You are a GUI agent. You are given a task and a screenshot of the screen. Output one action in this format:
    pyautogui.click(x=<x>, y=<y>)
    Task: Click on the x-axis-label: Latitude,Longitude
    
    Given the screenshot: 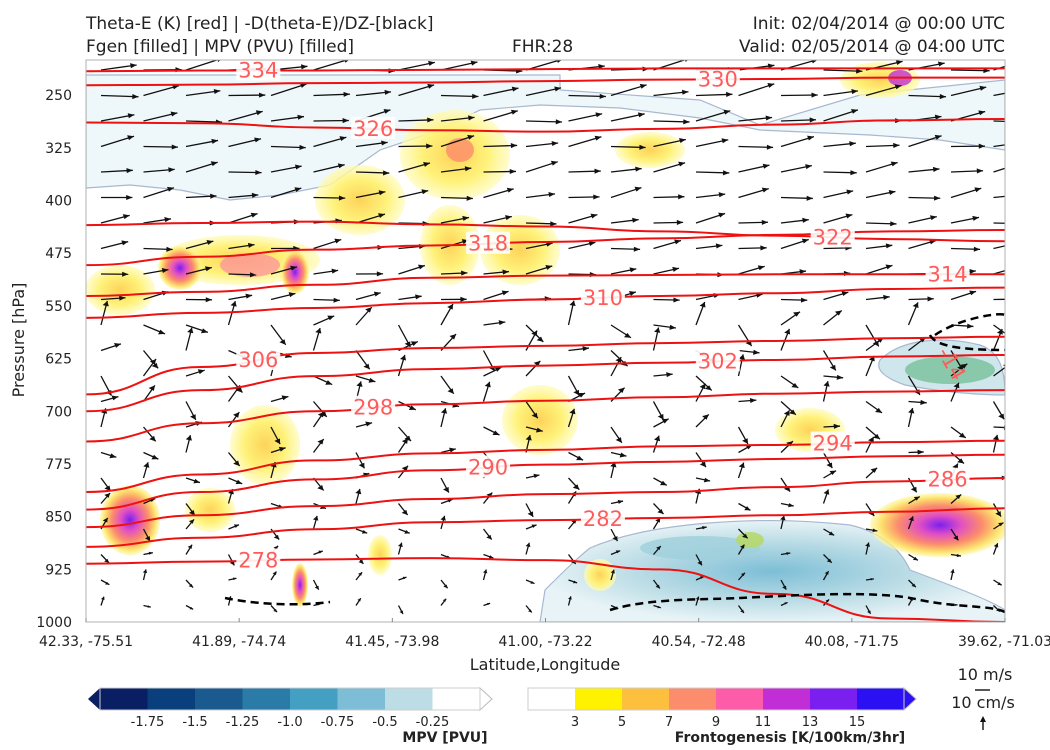 What is the action you would take?
    pyautogui.click(x=545, y=664)
    